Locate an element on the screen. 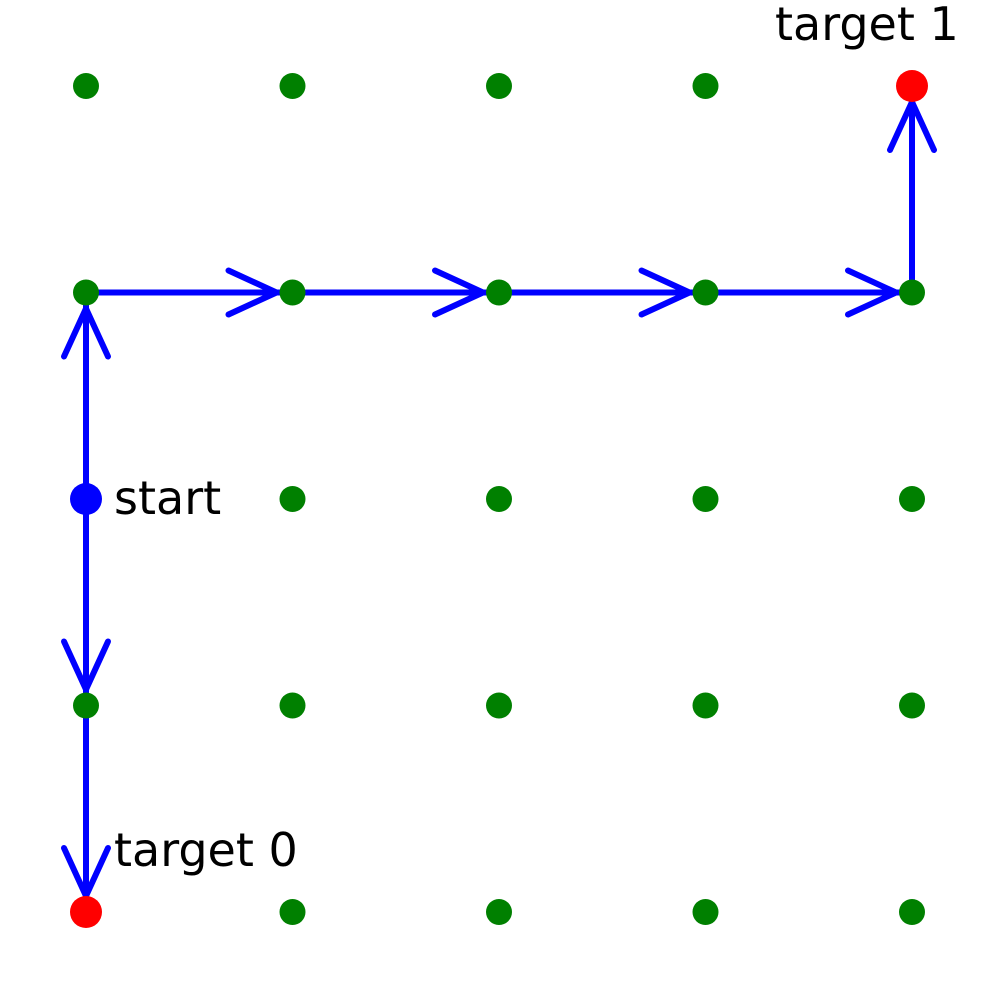  target-0-label: target 0 is located at coordinates (206, 850).